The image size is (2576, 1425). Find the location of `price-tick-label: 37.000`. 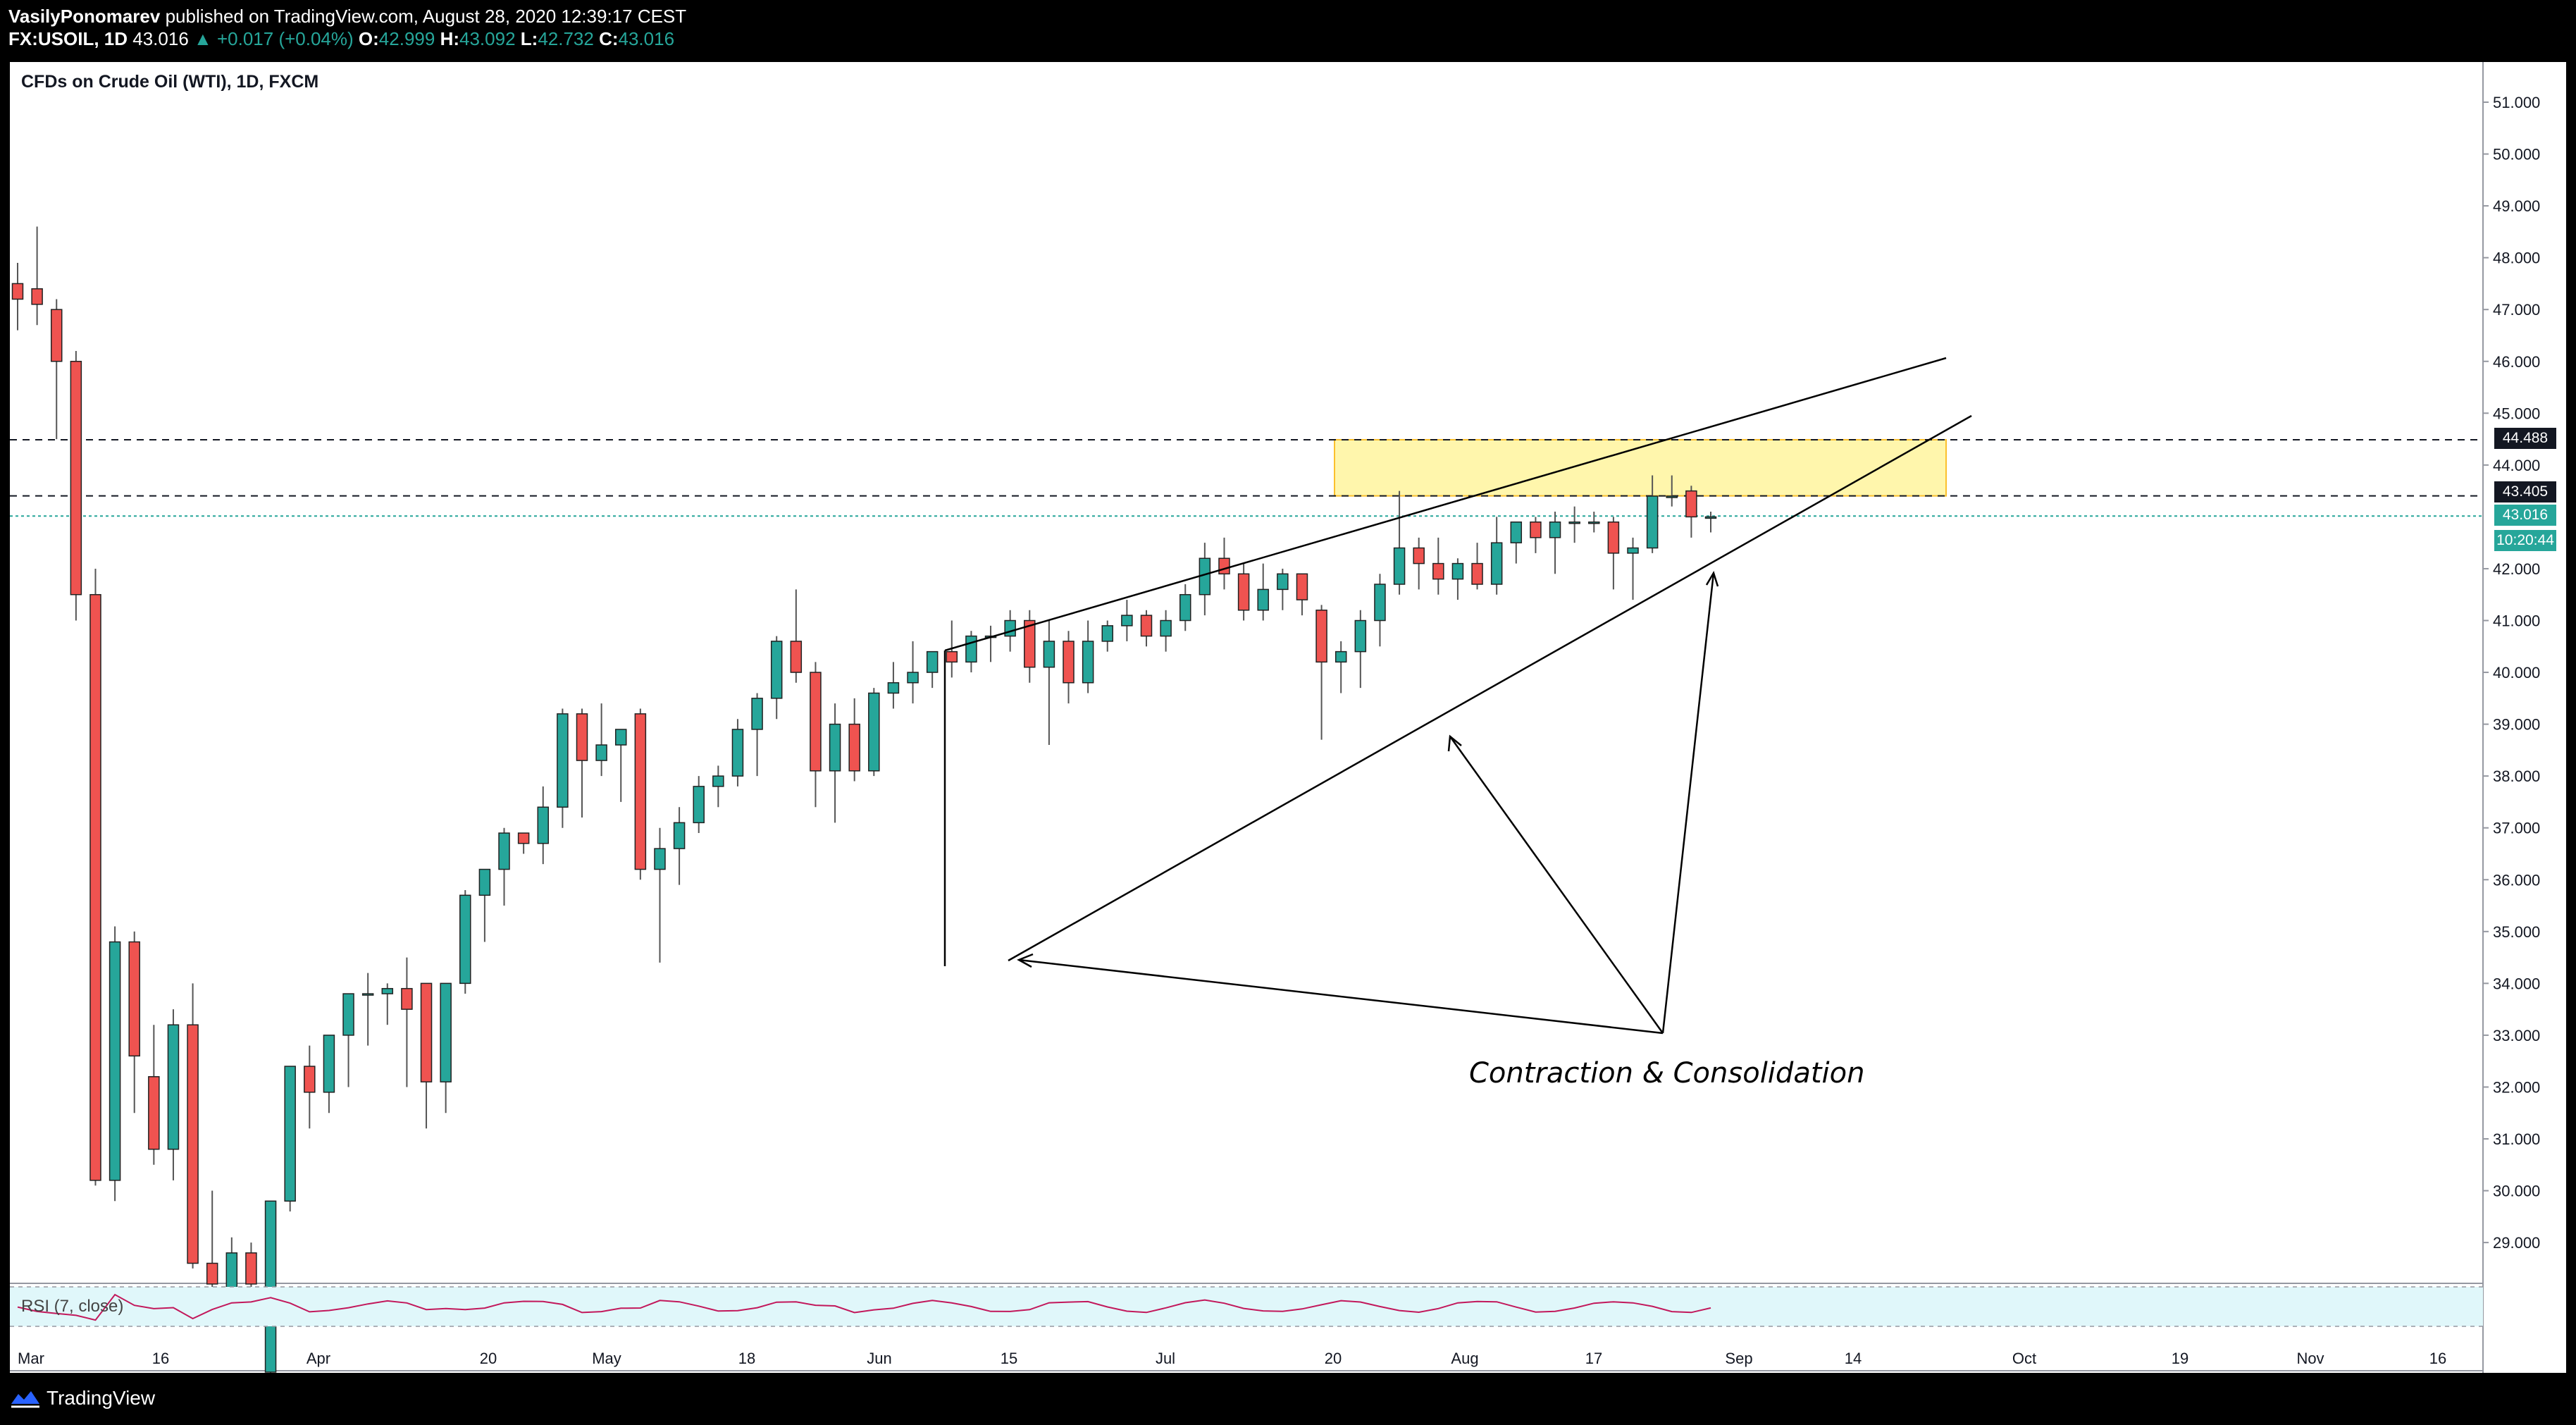

price-tick-label: 37.000 is located at coordinates (2516, 828).